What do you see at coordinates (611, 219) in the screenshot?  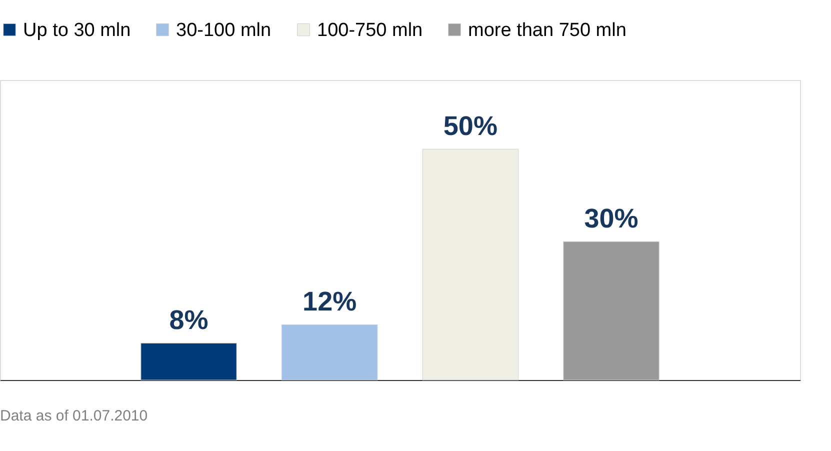 I see `data-label: 30%` at bounding box center [611, 219].